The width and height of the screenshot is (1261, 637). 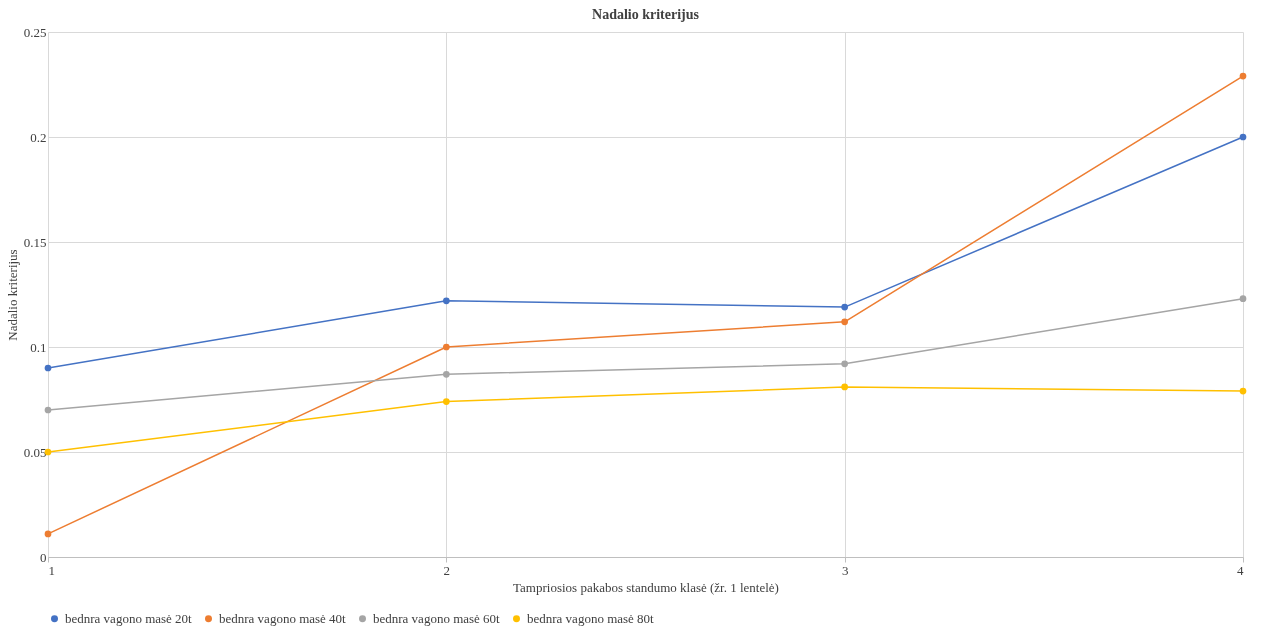 What do you see at coordinates (35, 32) in the screenshot?
I see `y-tick-label: 0.25` at bounding box center [35, 32].